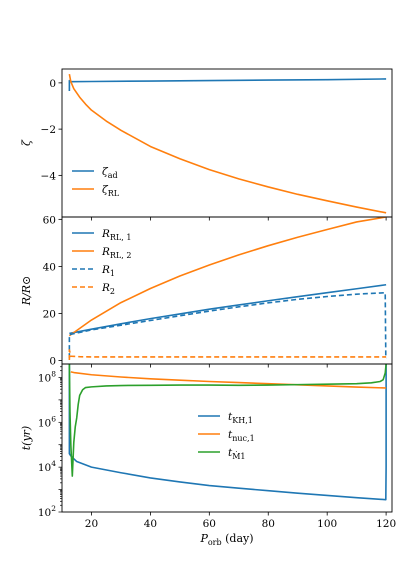 This screenshot has height=576, width=415. I want to click on legend-label-bottom-1: tnuc,1, so click(241, 436).